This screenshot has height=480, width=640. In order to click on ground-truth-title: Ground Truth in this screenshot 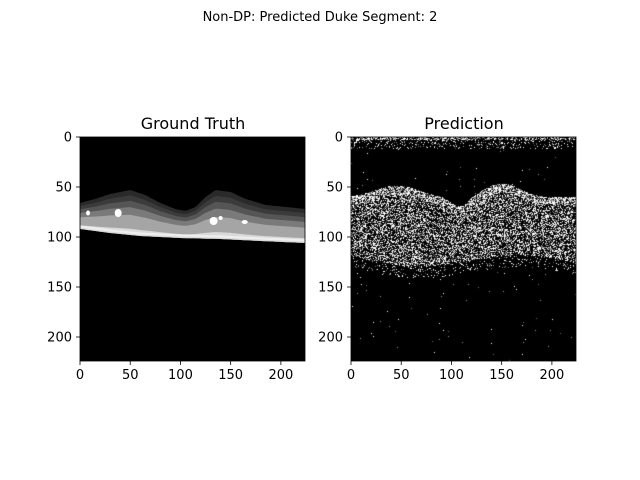, I will do `click(193, 123)`.